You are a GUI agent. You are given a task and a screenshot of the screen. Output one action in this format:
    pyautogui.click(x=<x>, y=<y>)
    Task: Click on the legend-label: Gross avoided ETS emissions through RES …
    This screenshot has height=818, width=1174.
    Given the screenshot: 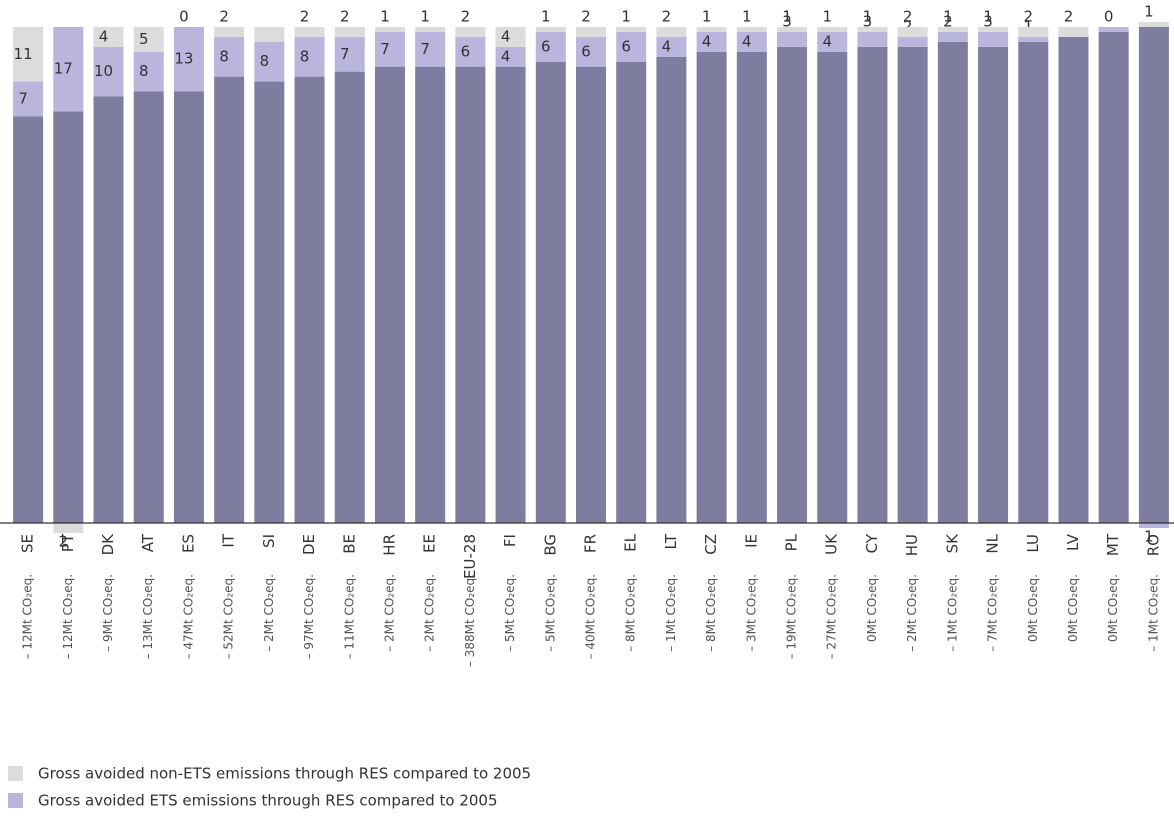 What is the action you would take?
    pyautogui.click(x=268, y=801)
    